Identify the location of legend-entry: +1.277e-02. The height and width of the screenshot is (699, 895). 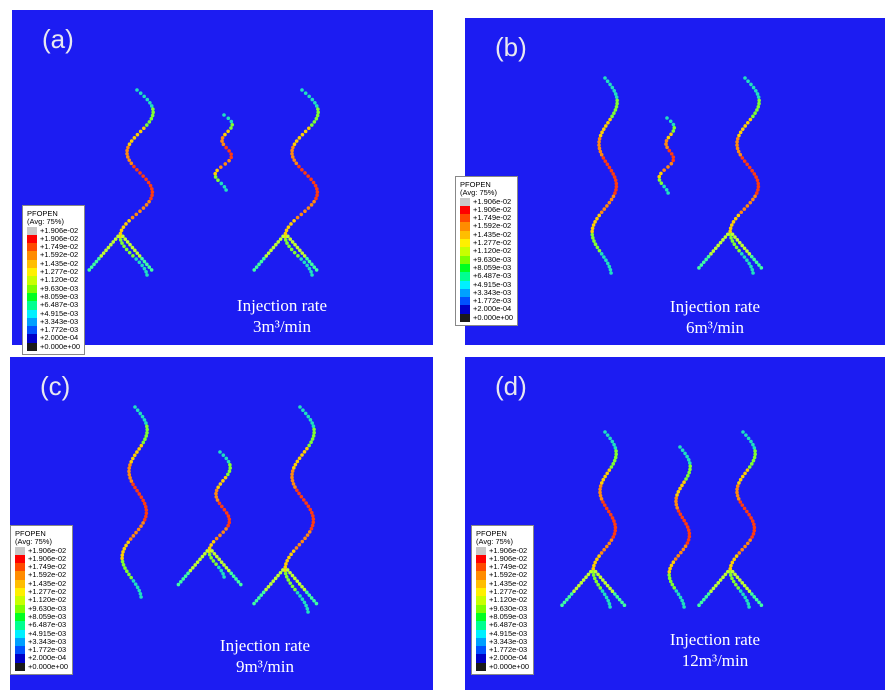
(59, 272).